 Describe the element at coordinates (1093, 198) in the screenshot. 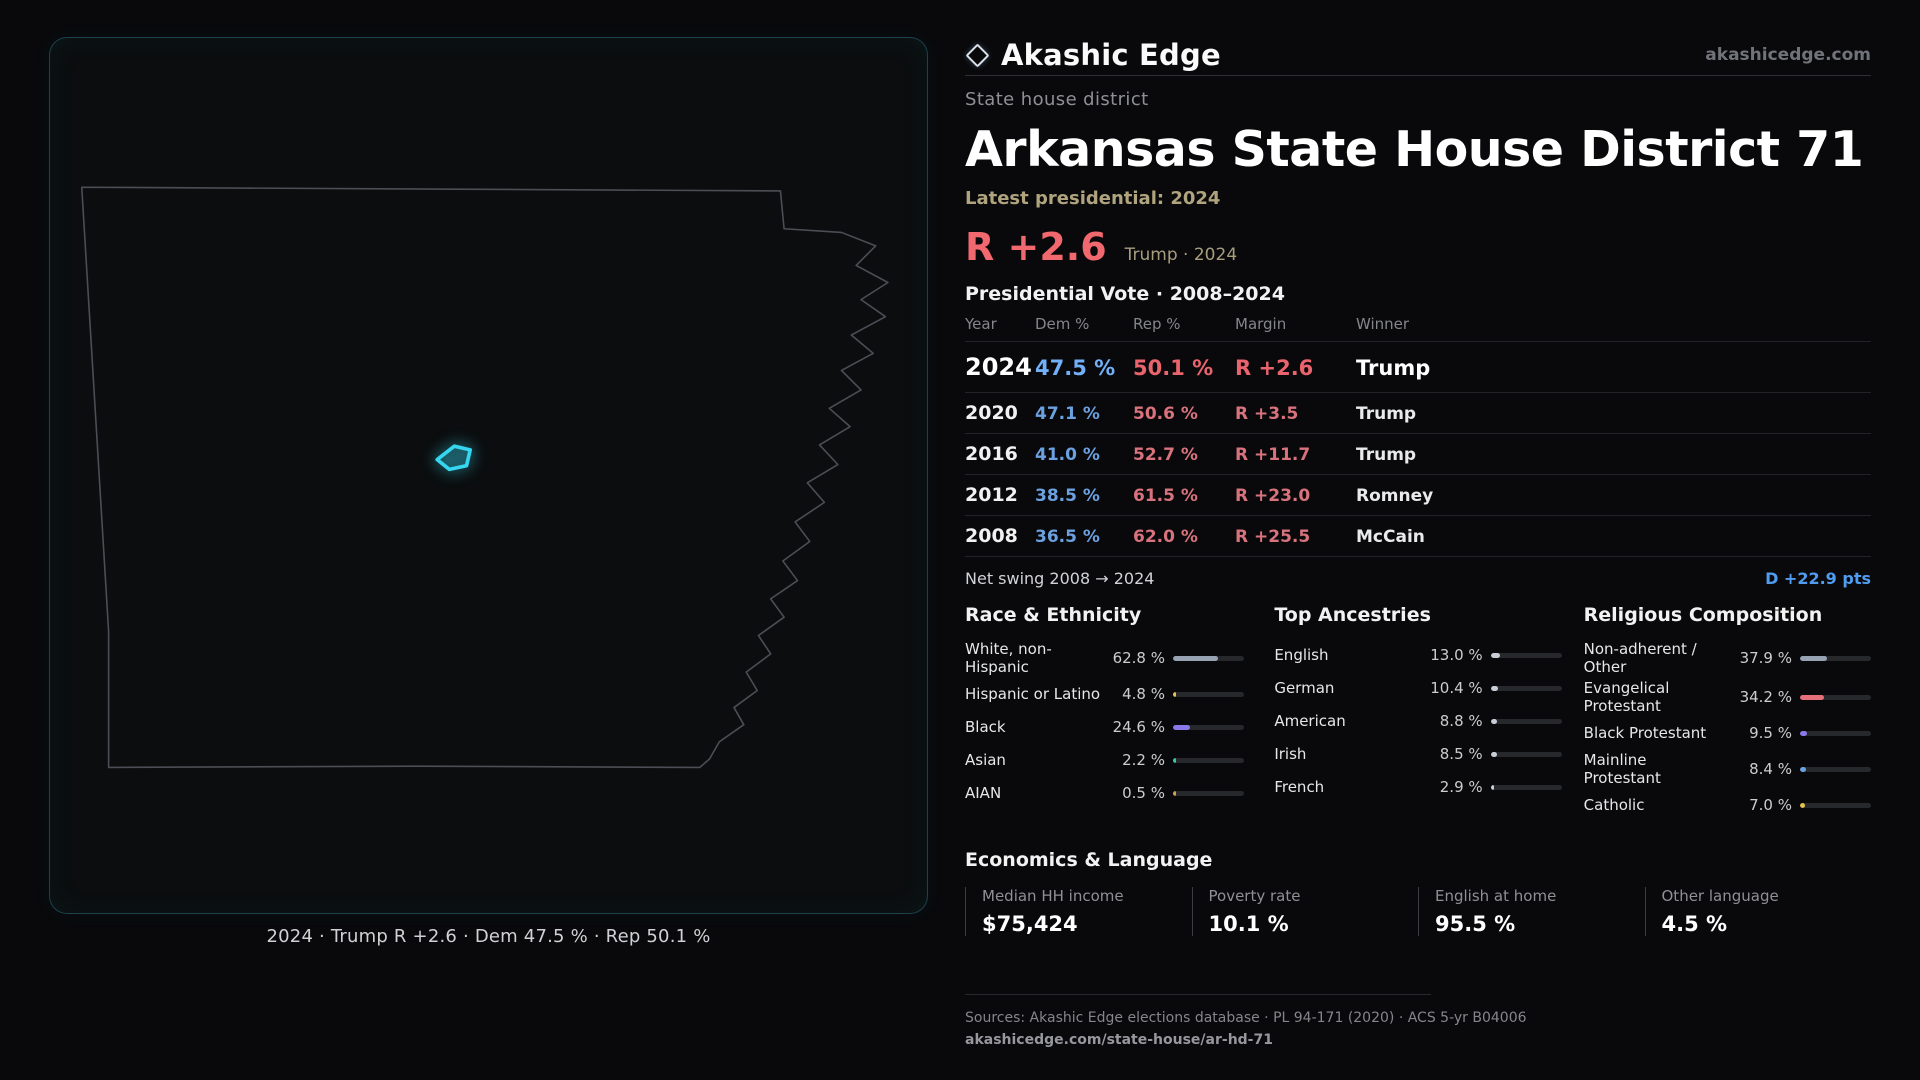

I see `latest-presidential-label: Latest presidential: 2024` at that location.